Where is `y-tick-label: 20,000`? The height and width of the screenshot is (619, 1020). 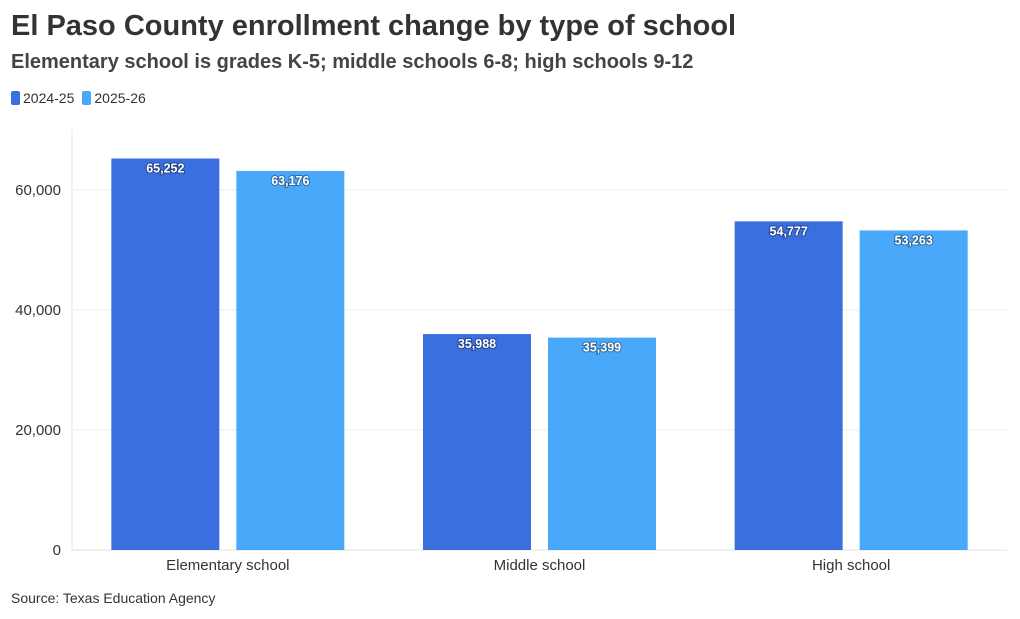 y-tick-label: 20,000 is located at coordinates (38, 430).